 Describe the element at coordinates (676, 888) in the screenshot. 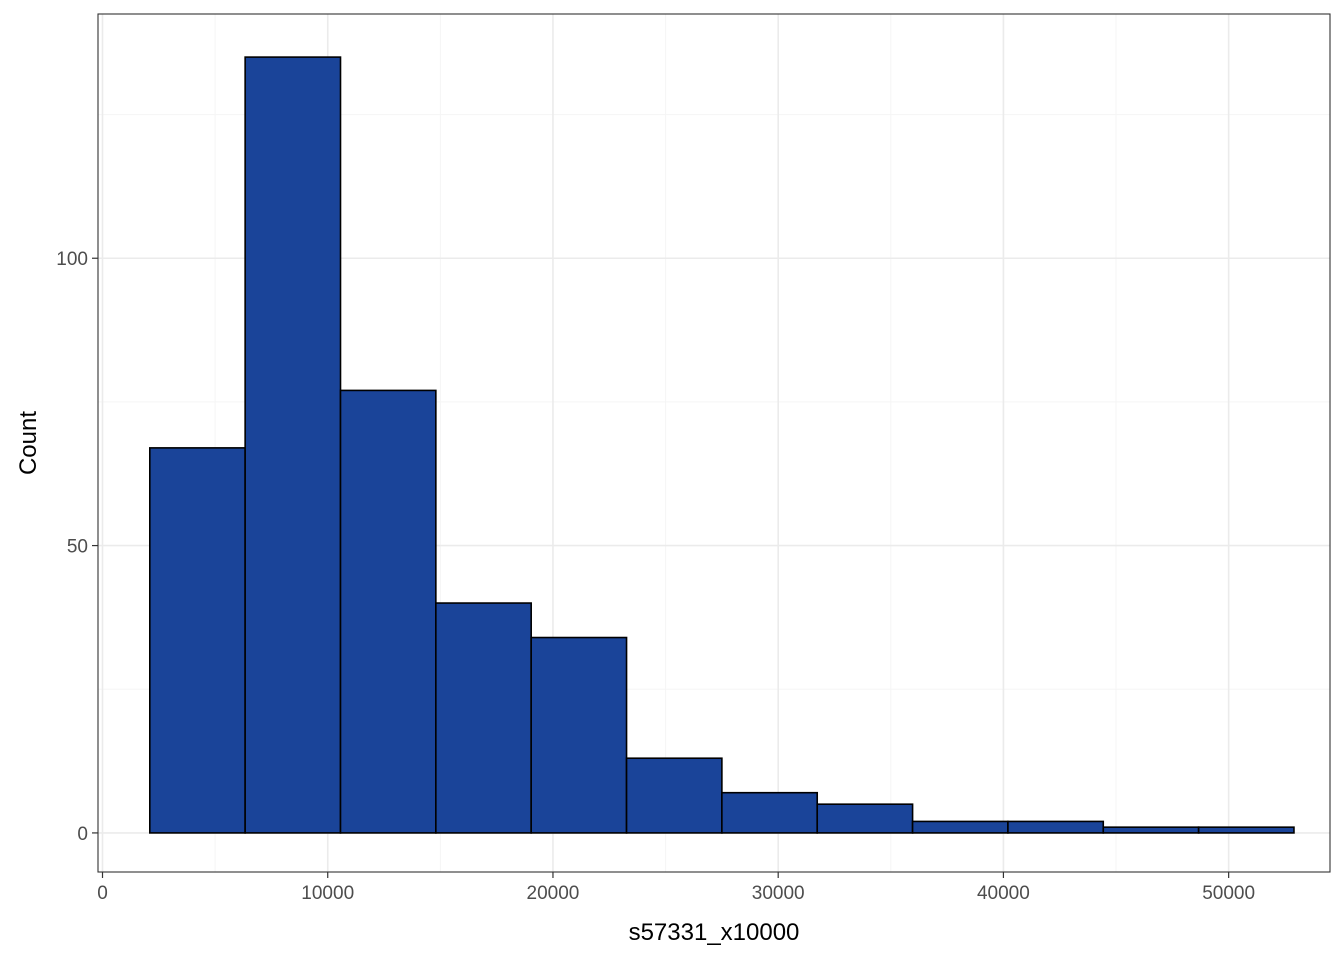

I see `x-axis-ticks: 0 10000 20000 30000 40000 50000` at that location.